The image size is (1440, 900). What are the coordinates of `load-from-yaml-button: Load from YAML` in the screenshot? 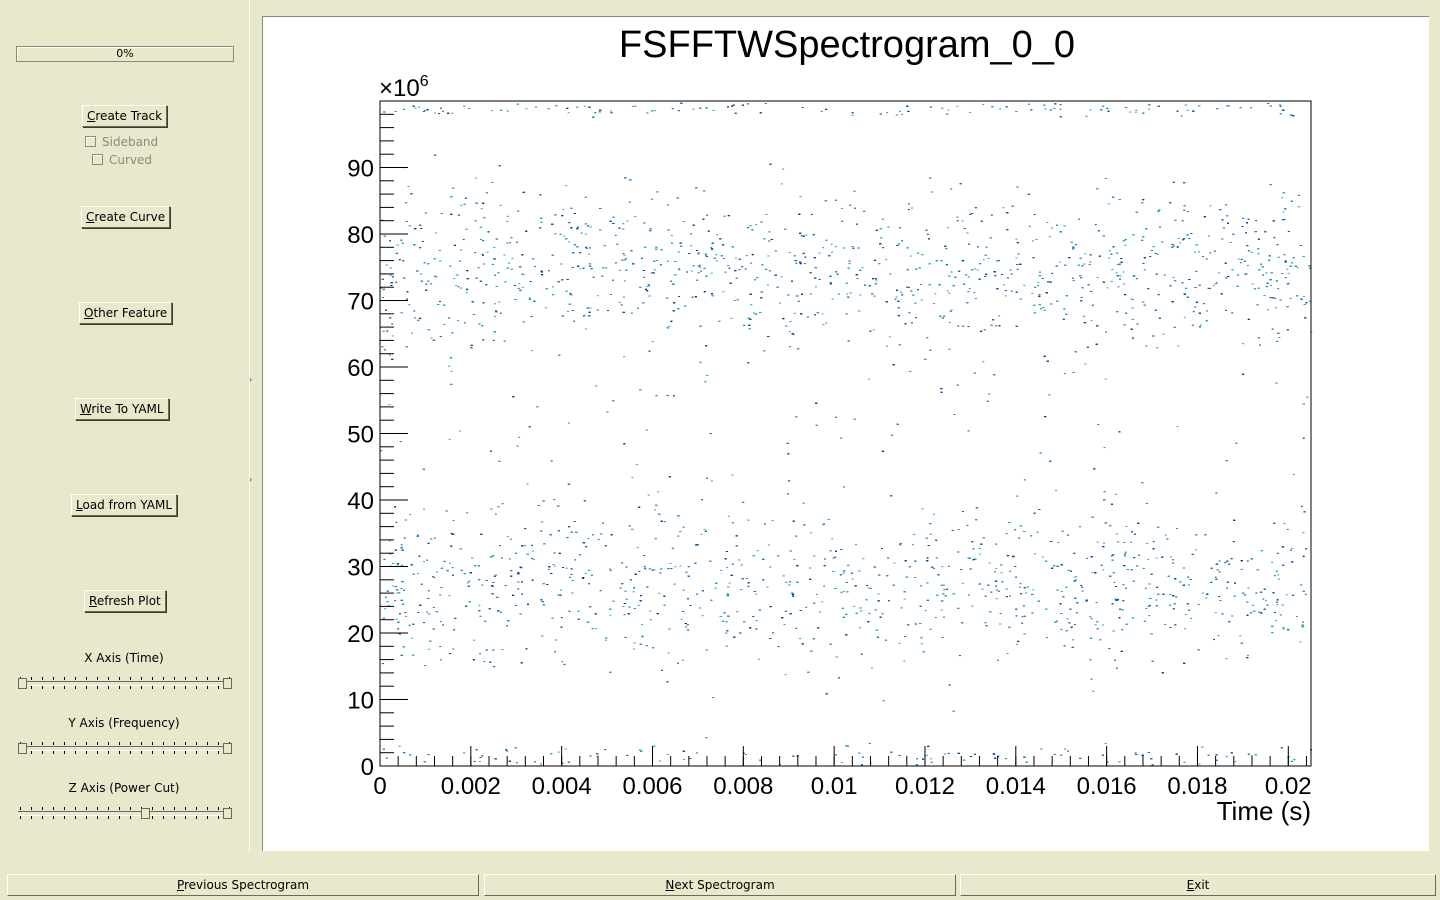 It's located at (124, 505).